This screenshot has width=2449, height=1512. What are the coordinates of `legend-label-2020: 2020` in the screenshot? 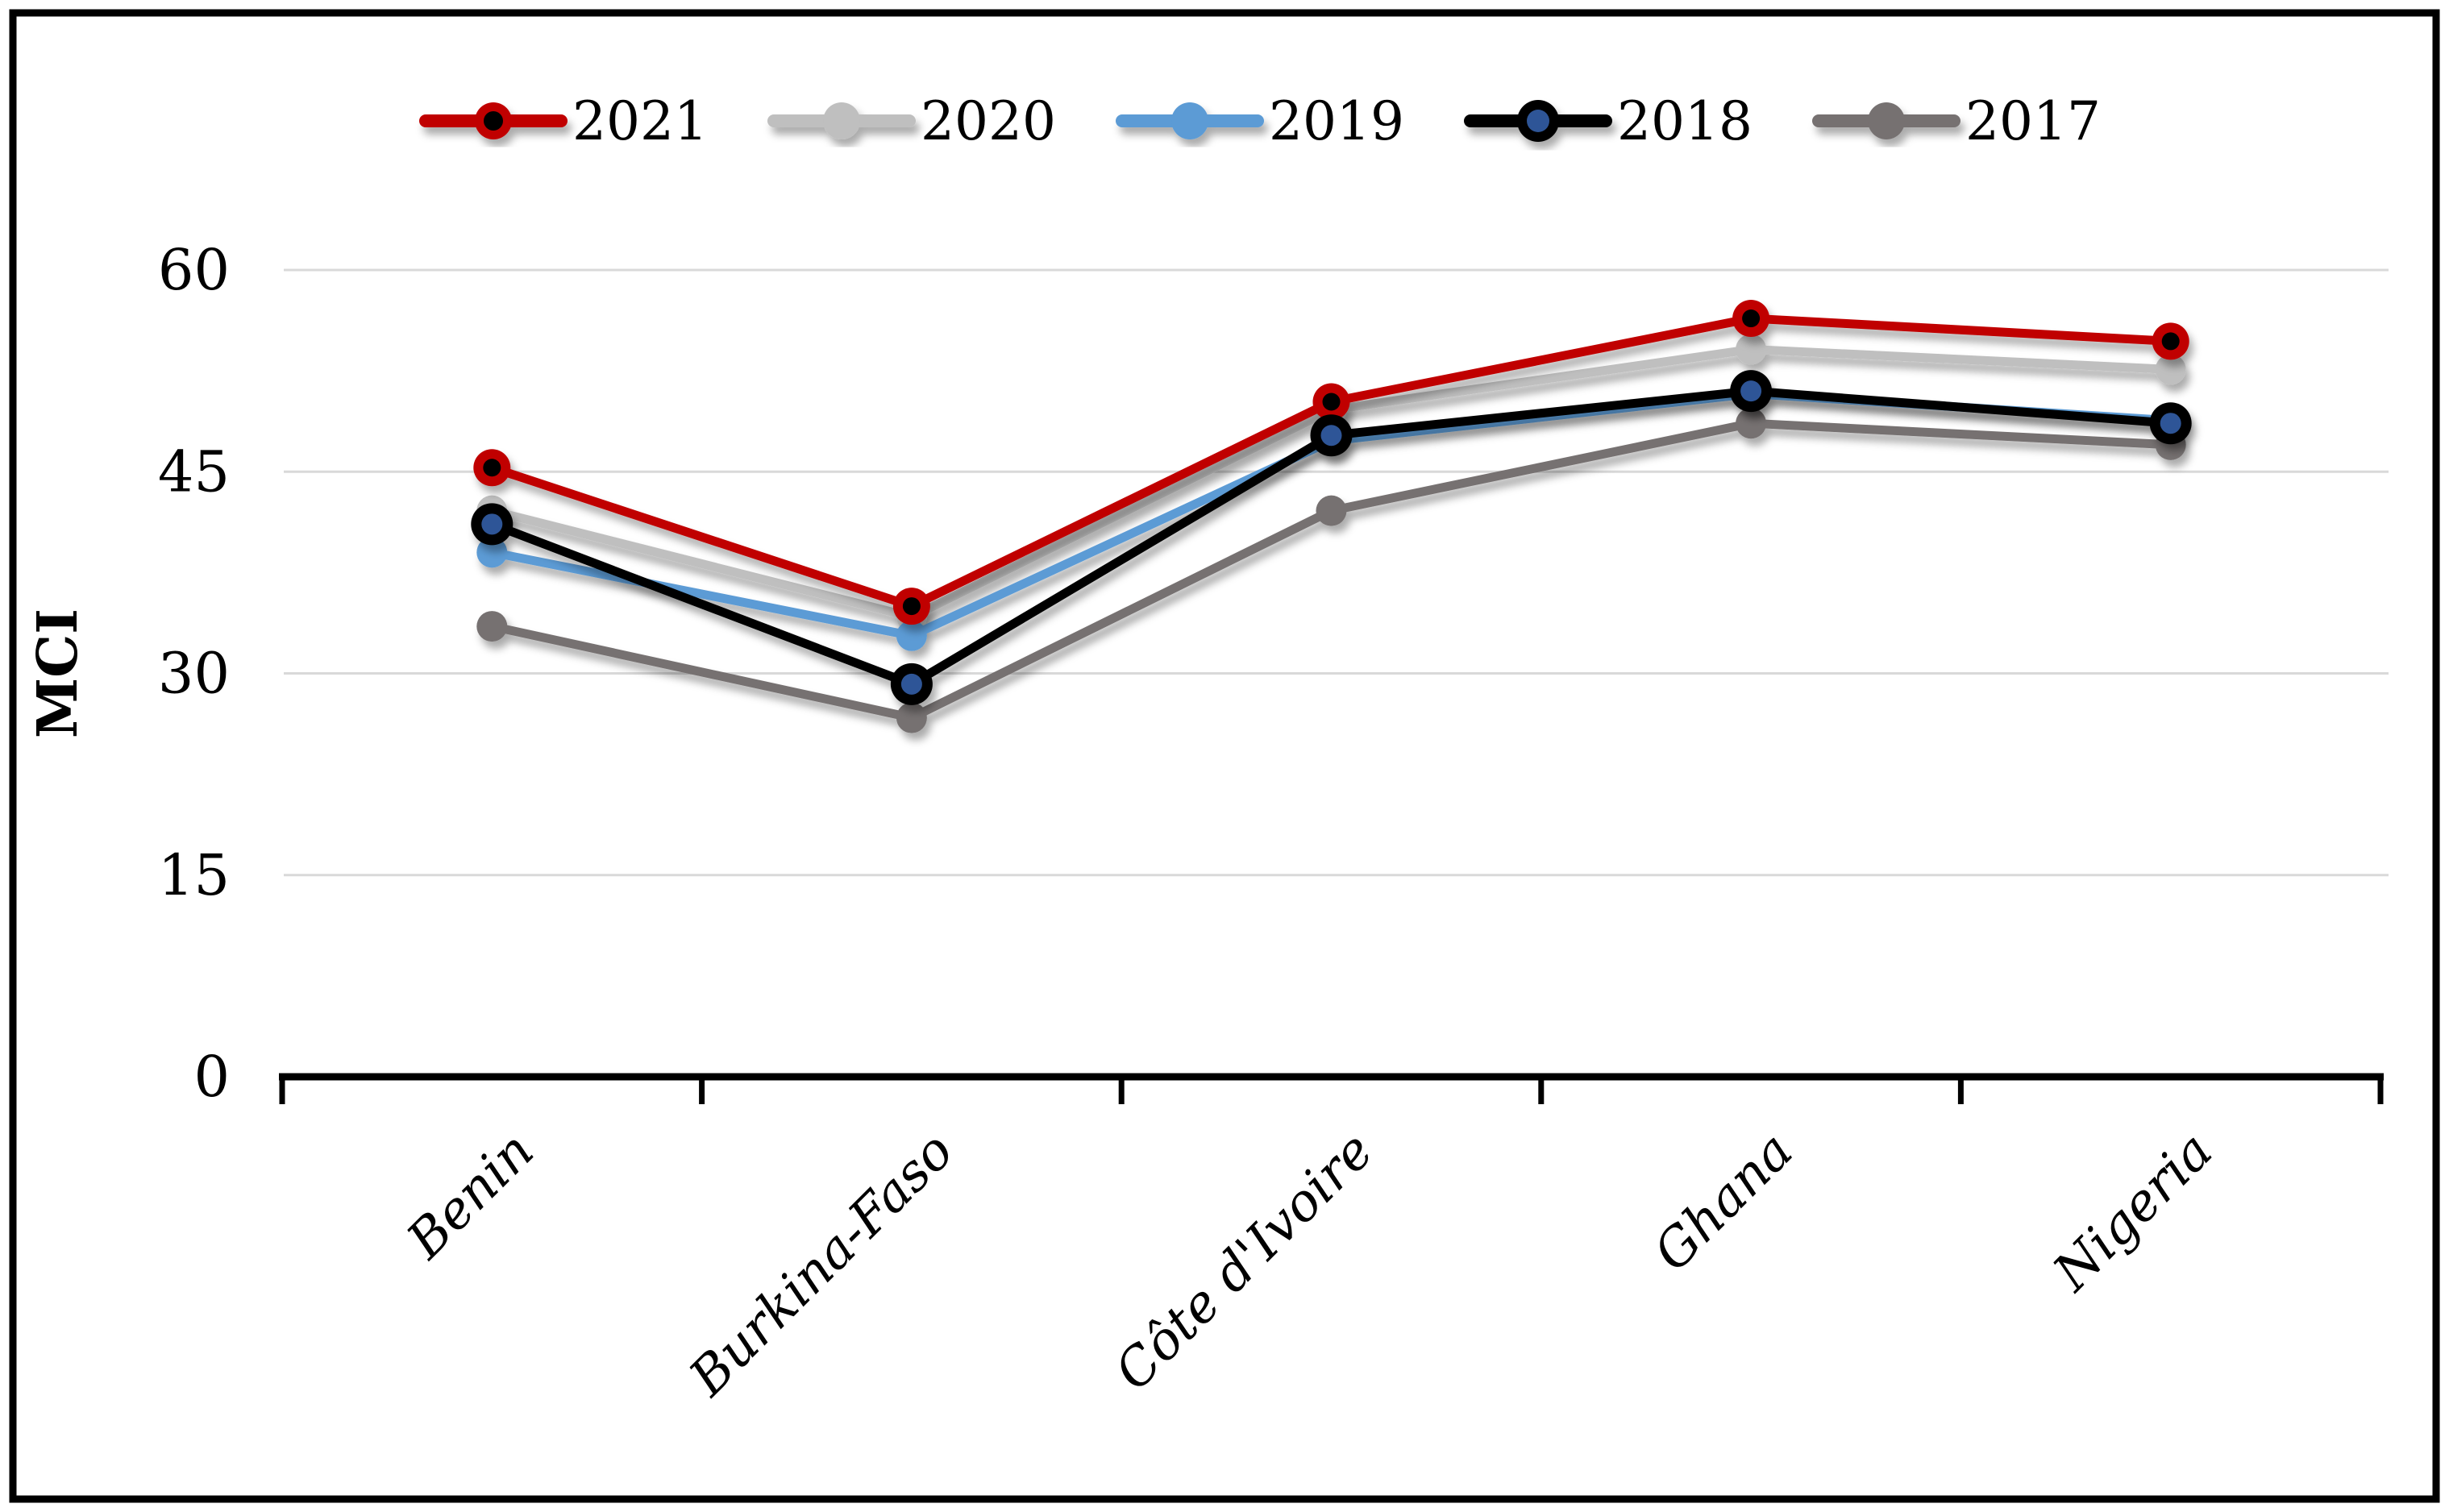 It's located at (988, 121).